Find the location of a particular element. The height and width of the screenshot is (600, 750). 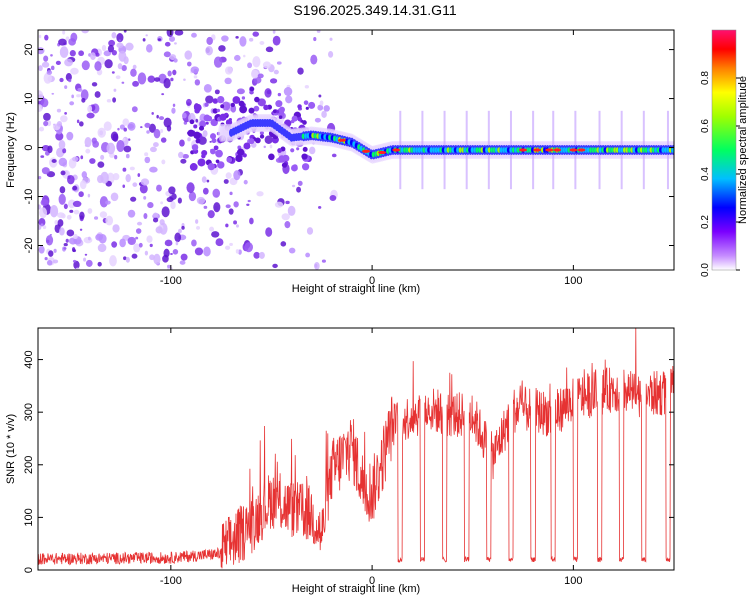

colorbar-frame is located at coordinates (724, 150).